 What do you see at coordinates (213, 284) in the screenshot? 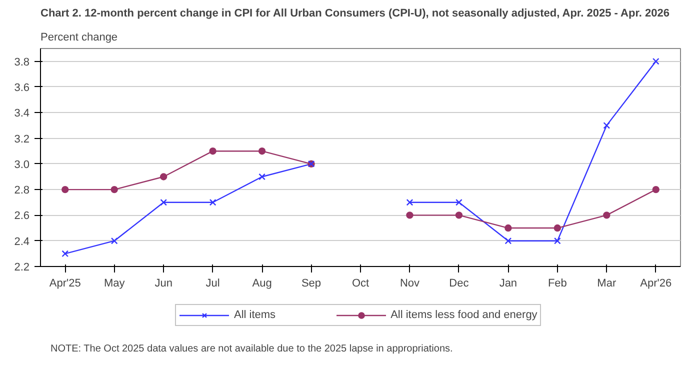
I see `x-tick-label: Jul` at bounding box center [213, 284].